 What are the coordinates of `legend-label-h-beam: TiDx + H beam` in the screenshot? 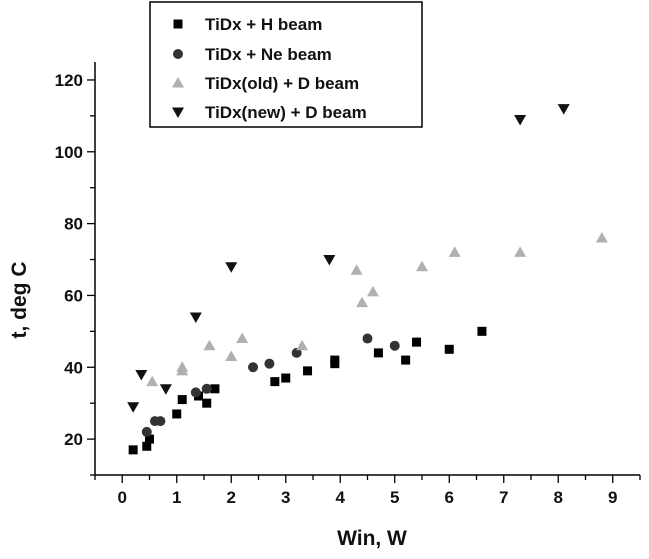 It's located at (263, 24).